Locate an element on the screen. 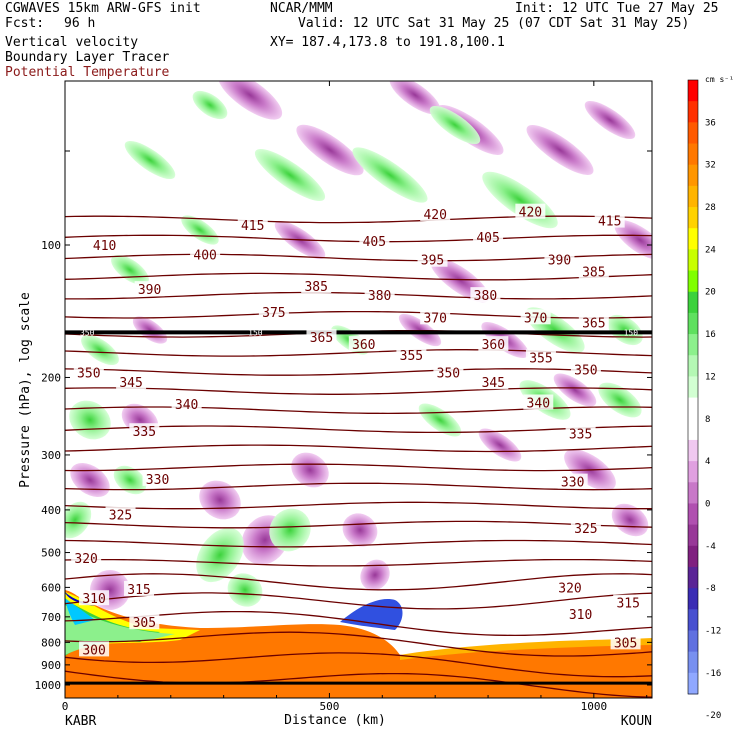 This screenshot has width=740, height=740. colorbar-label: 16 is located at coordinates (710, 335).